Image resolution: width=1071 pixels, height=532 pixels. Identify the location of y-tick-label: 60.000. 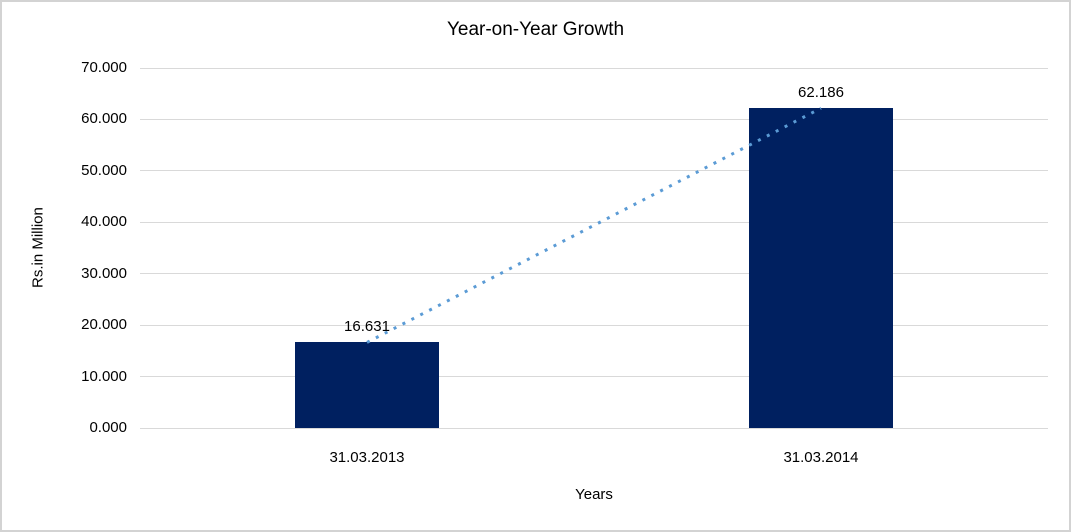
(104, 119).